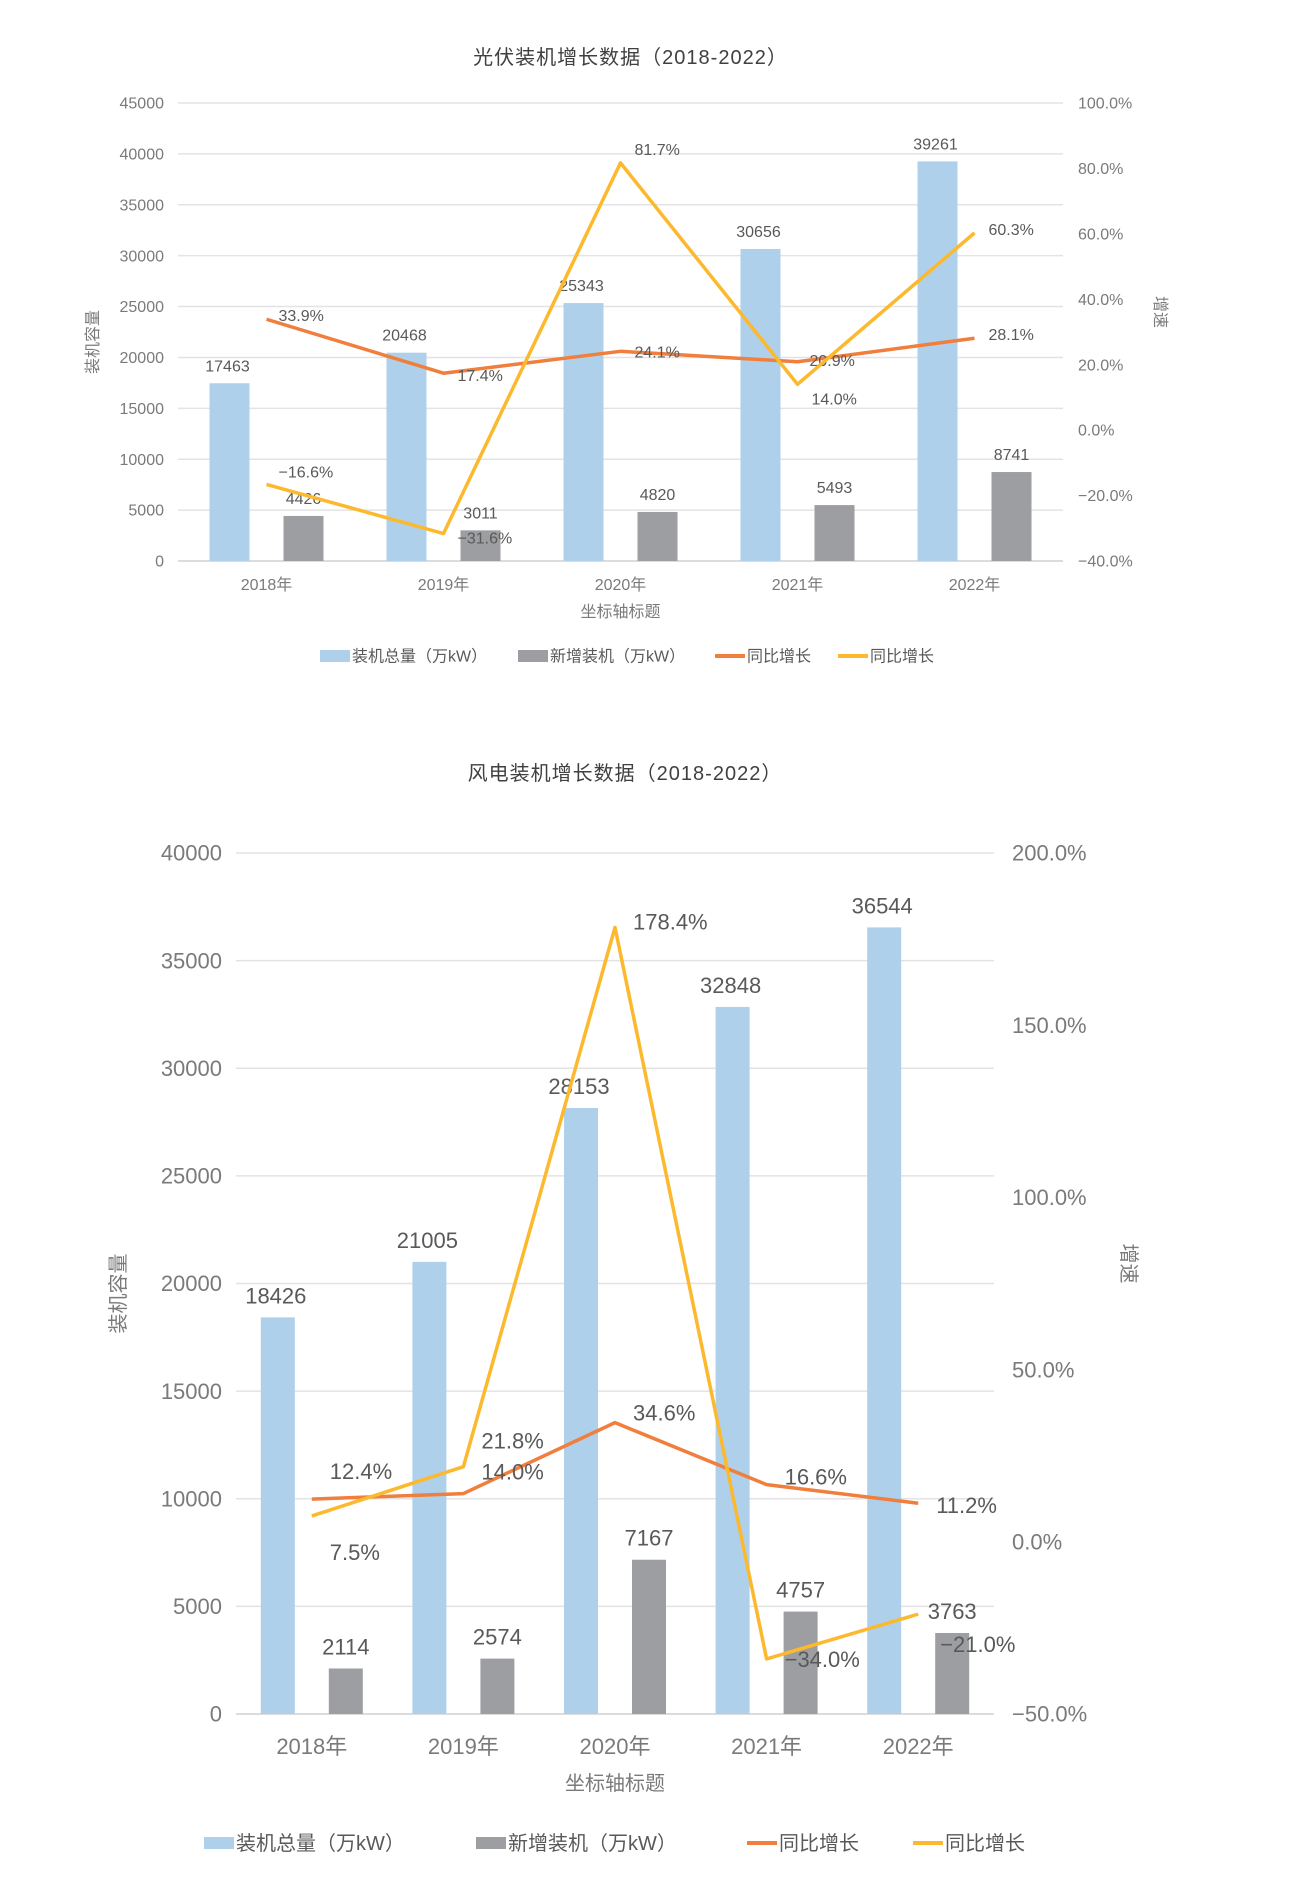 This screenshot has height=1898, width=1309. Describe the element at coordinates (1096, 431) in the screenshot. I see `y2-tick-label: 0.0%` at that location.